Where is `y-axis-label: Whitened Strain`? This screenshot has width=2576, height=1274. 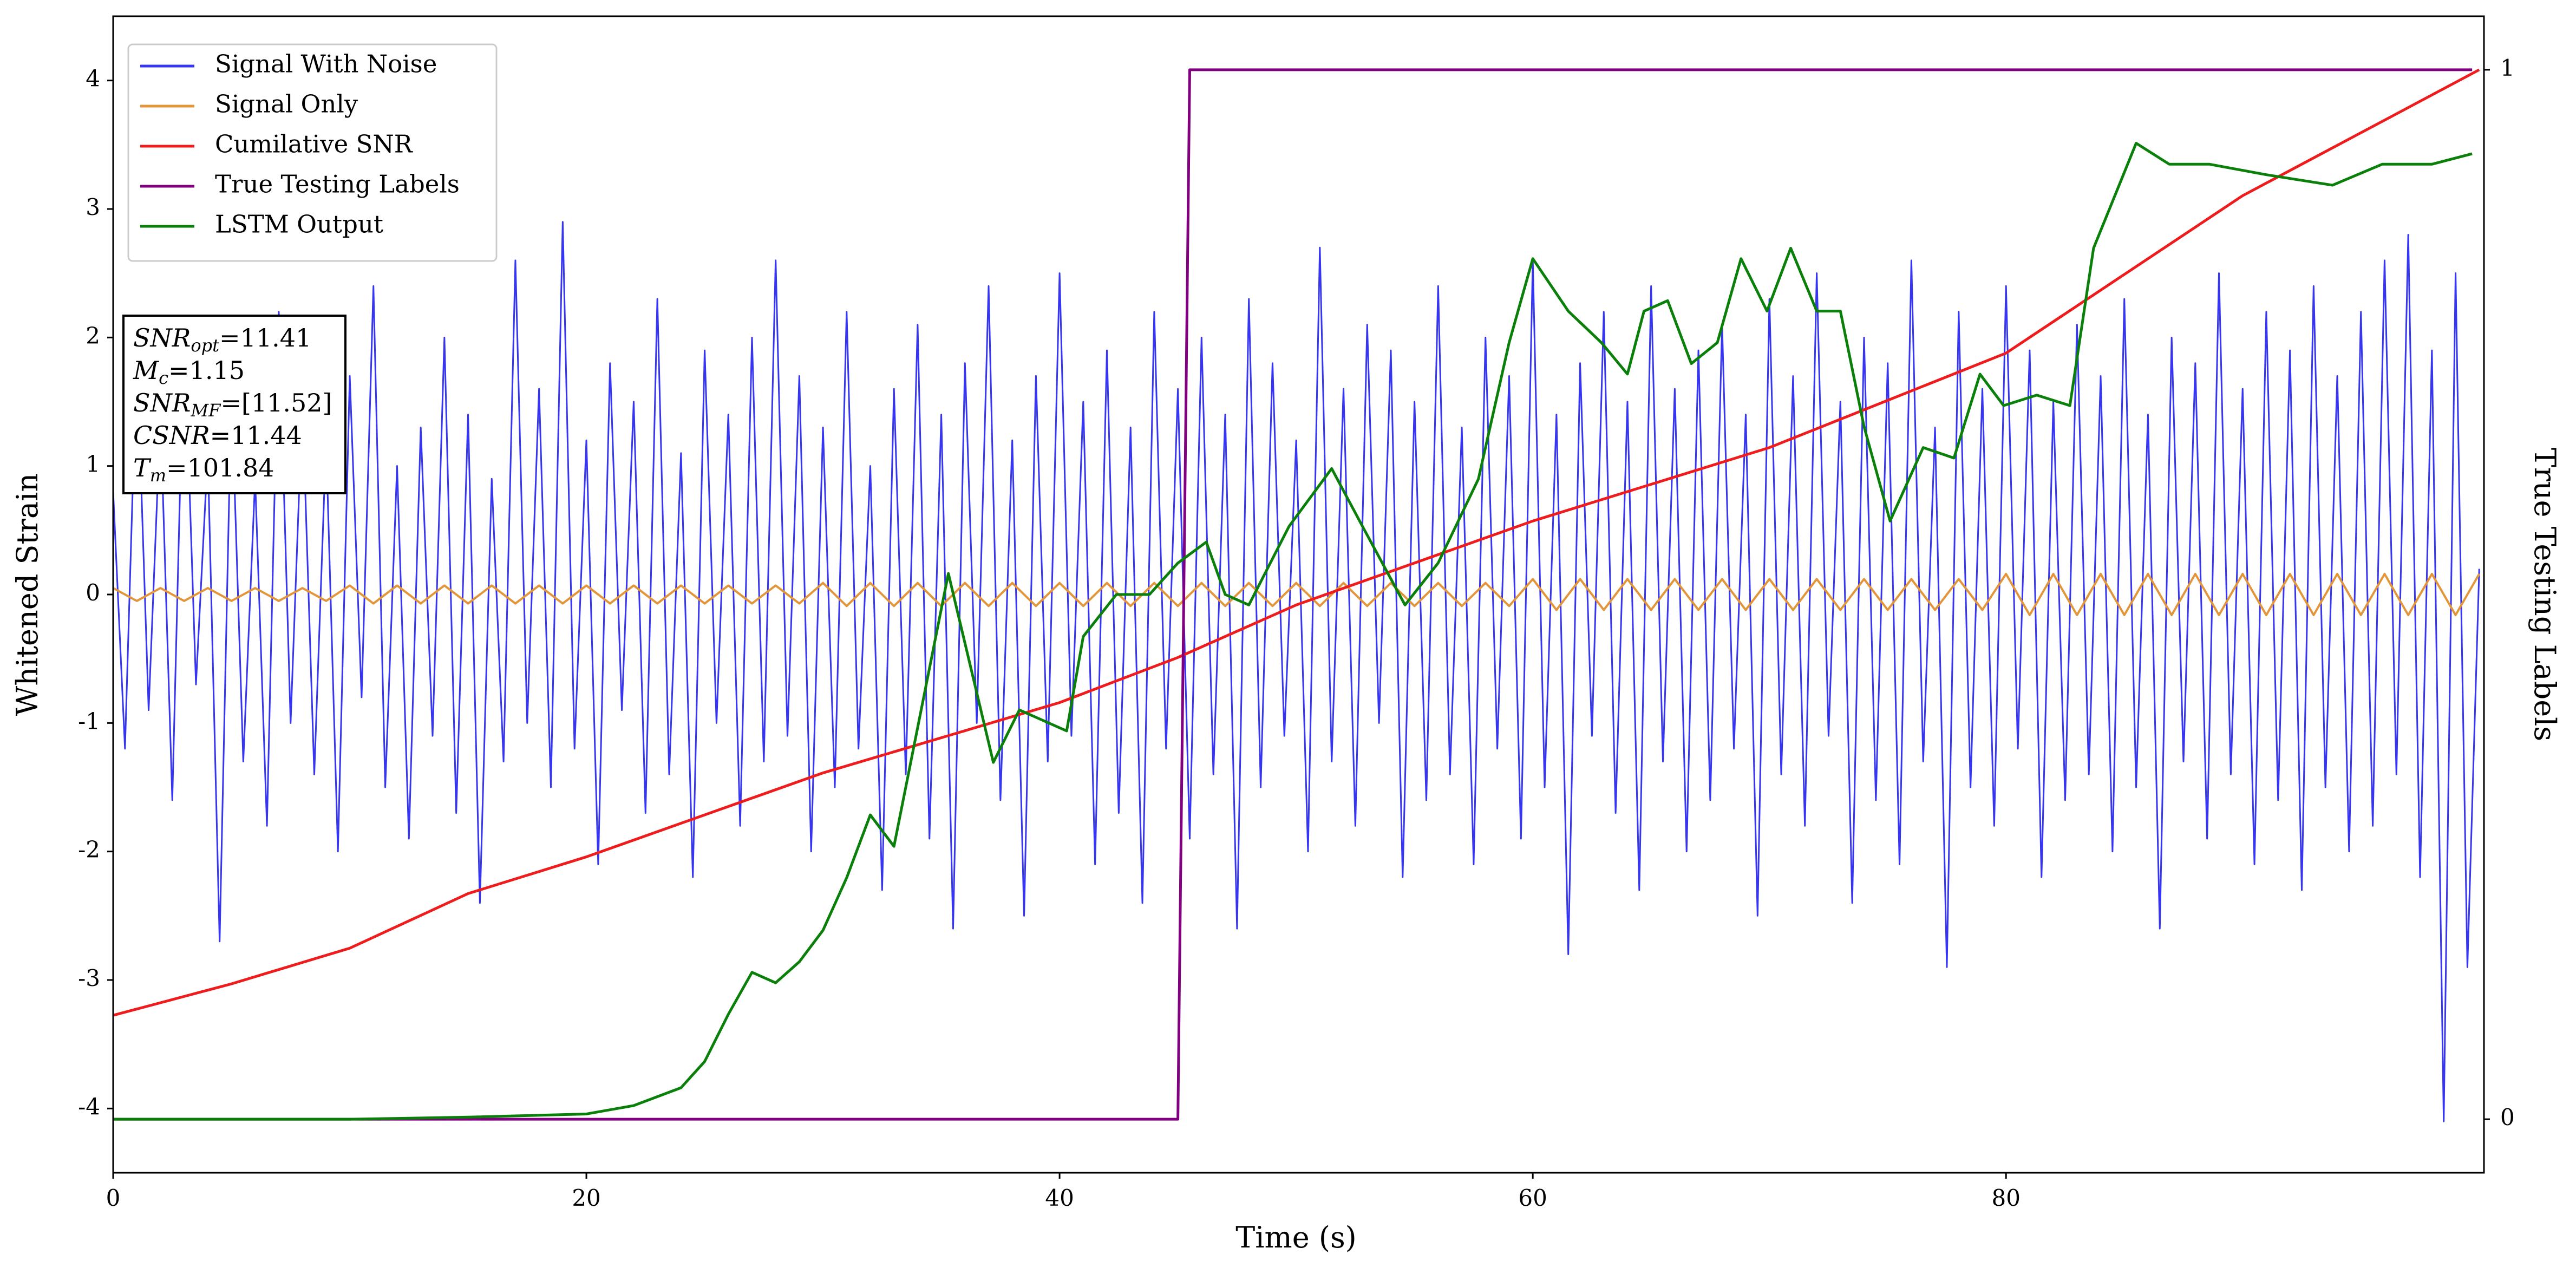
y-axis-label: Whitened Strain is located at coordinates (27, 594).